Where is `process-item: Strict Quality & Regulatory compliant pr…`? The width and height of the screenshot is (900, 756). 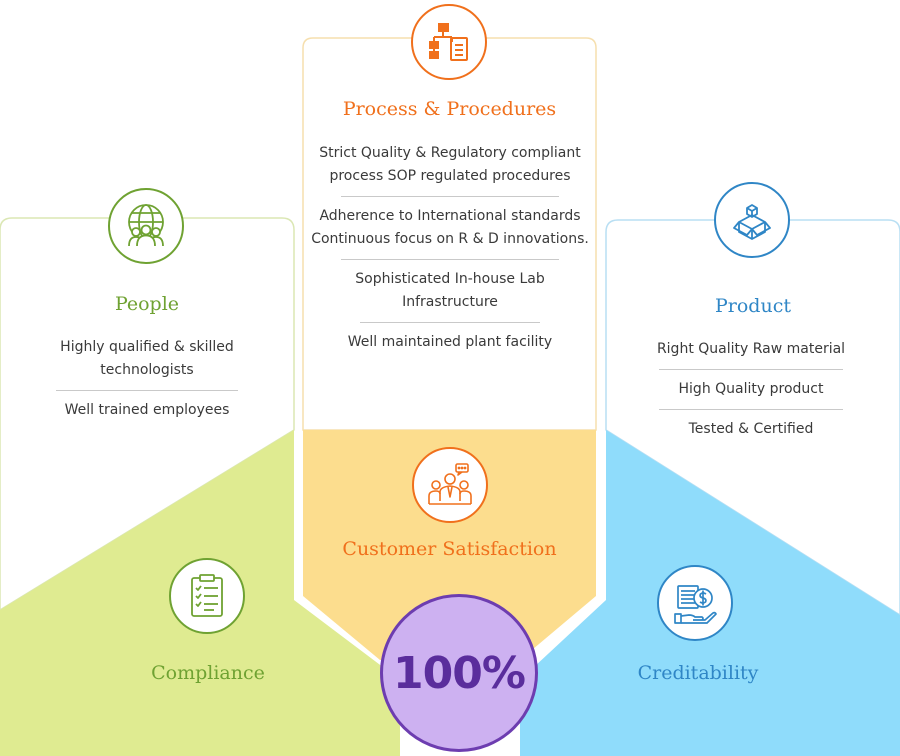
process-item: Strict Quality & Regulatory compliant pr… is located at coordinates (450, 164).